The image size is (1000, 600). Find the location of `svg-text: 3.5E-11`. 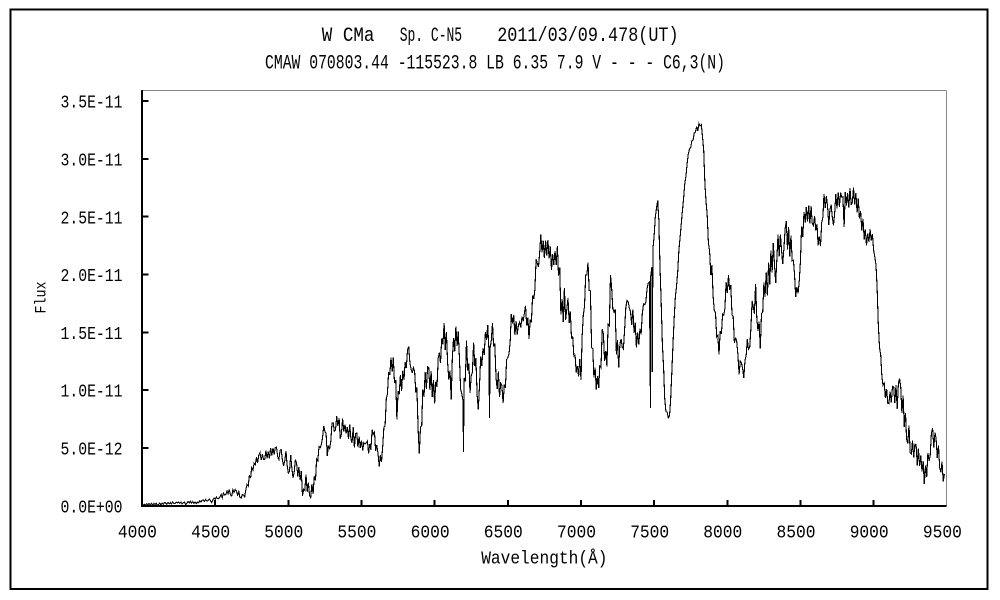

svg-text: 3.5E-11 is located at coordinates (92, 104).